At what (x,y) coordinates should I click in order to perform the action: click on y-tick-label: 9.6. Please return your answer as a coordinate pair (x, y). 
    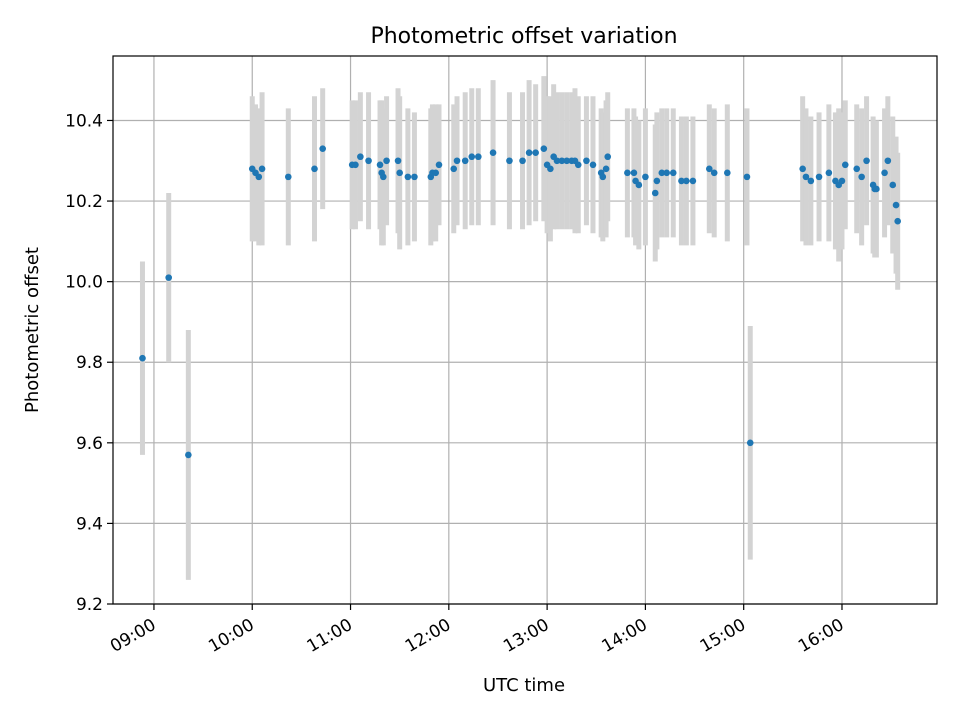
    Looking at the image, I should click on (89, 444).